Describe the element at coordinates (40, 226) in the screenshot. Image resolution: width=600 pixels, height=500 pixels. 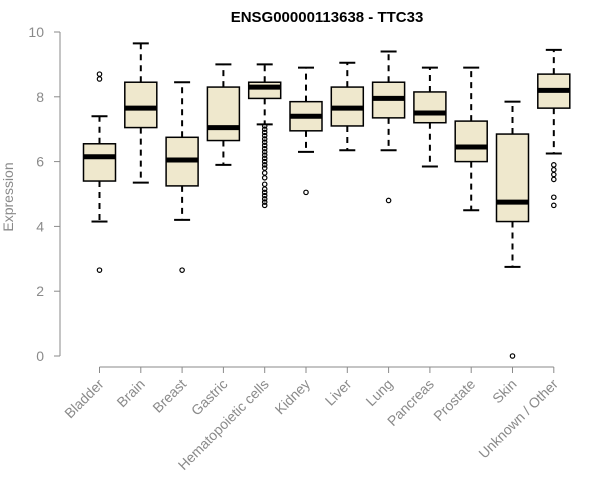
I see `y-tick-label: 4` at that location.